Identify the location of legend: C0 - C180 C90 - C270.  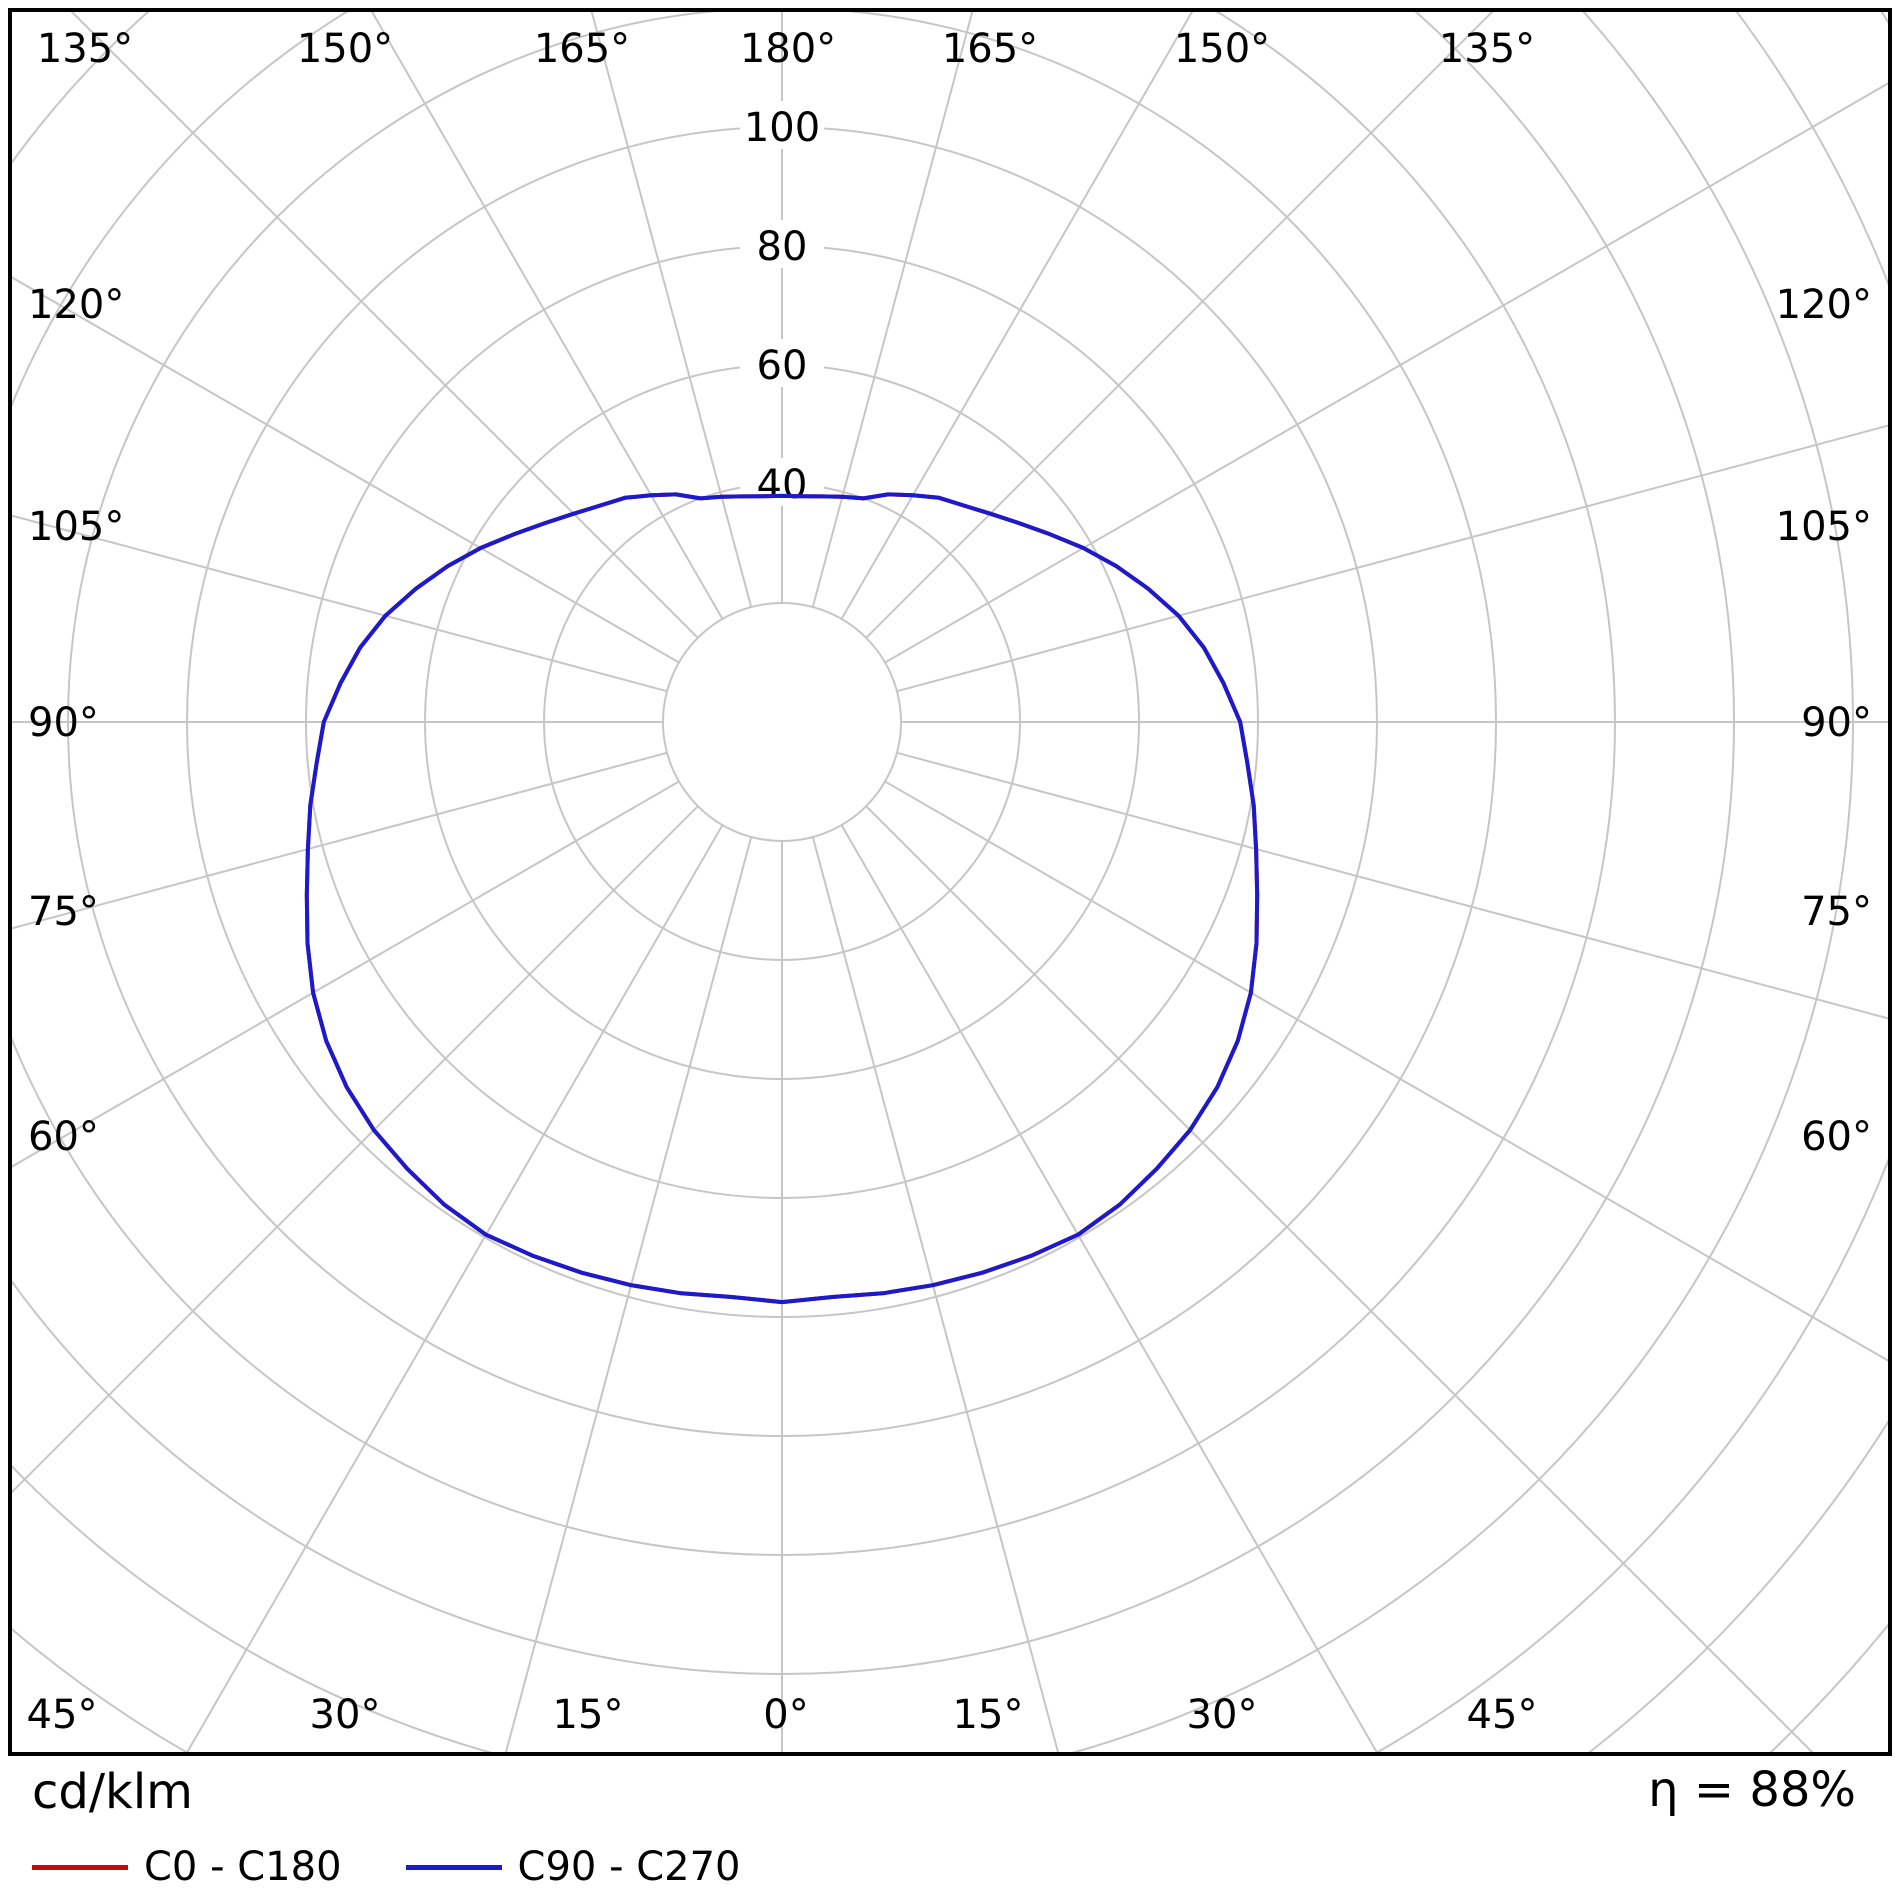
(418, 1867).